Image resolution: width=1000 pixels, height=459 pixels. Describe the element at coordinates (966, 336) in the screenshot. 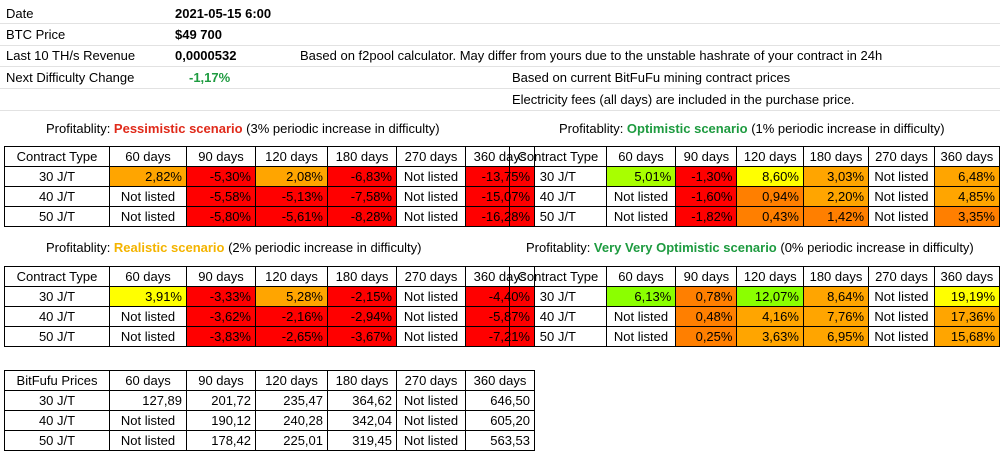

I see `value-cell: 15,68%` at that location.